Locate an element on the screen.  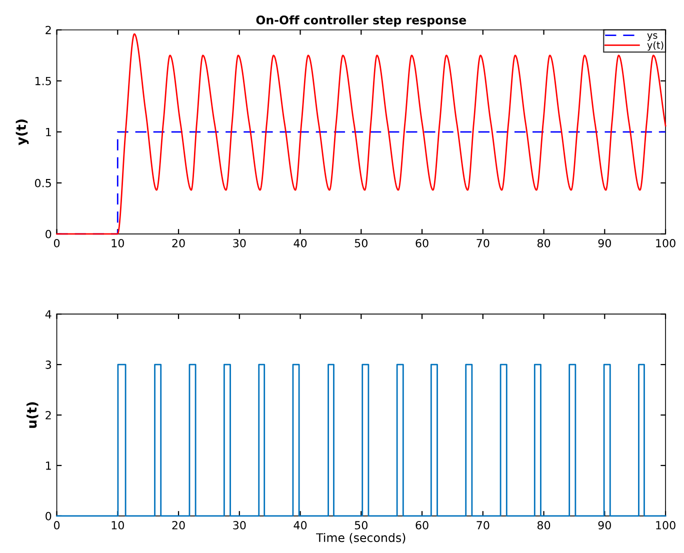
y-tick-label: 4 is located at coordinates (48, 314).